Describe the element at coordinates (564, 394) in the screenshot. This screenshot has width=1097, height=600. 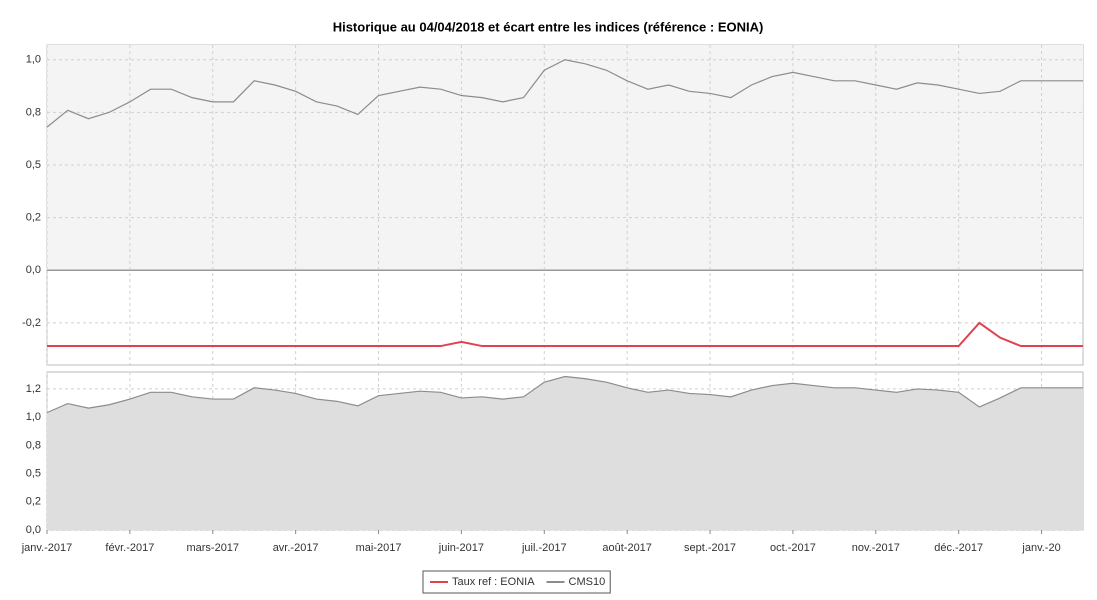
I see `area-line` at that location.